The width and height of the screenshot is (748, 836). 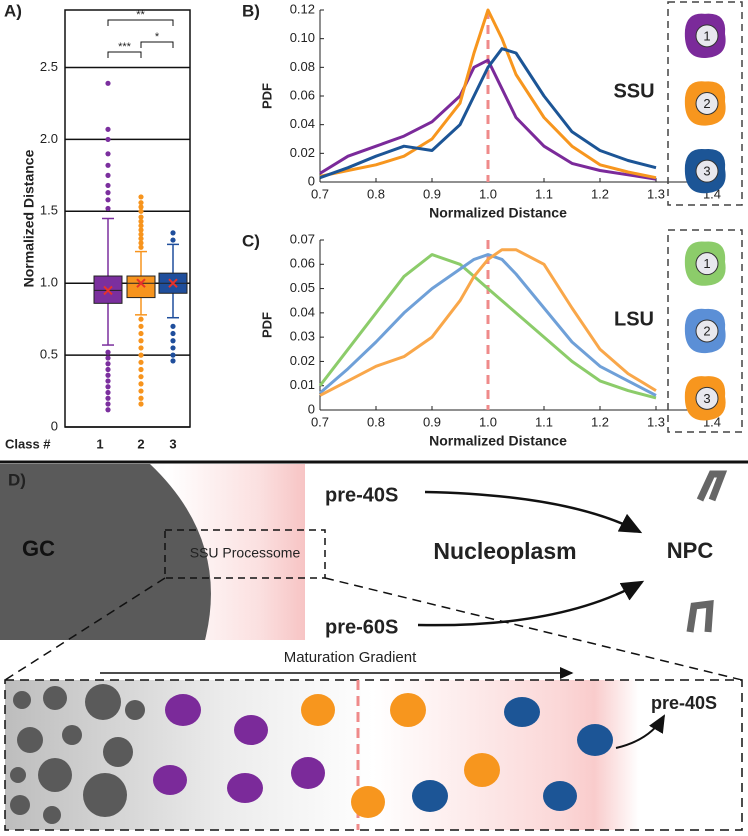 What do you see at coordinates (127, 218) in the screenshot?
I see `plot-frame` at bounding box center [127, 218].